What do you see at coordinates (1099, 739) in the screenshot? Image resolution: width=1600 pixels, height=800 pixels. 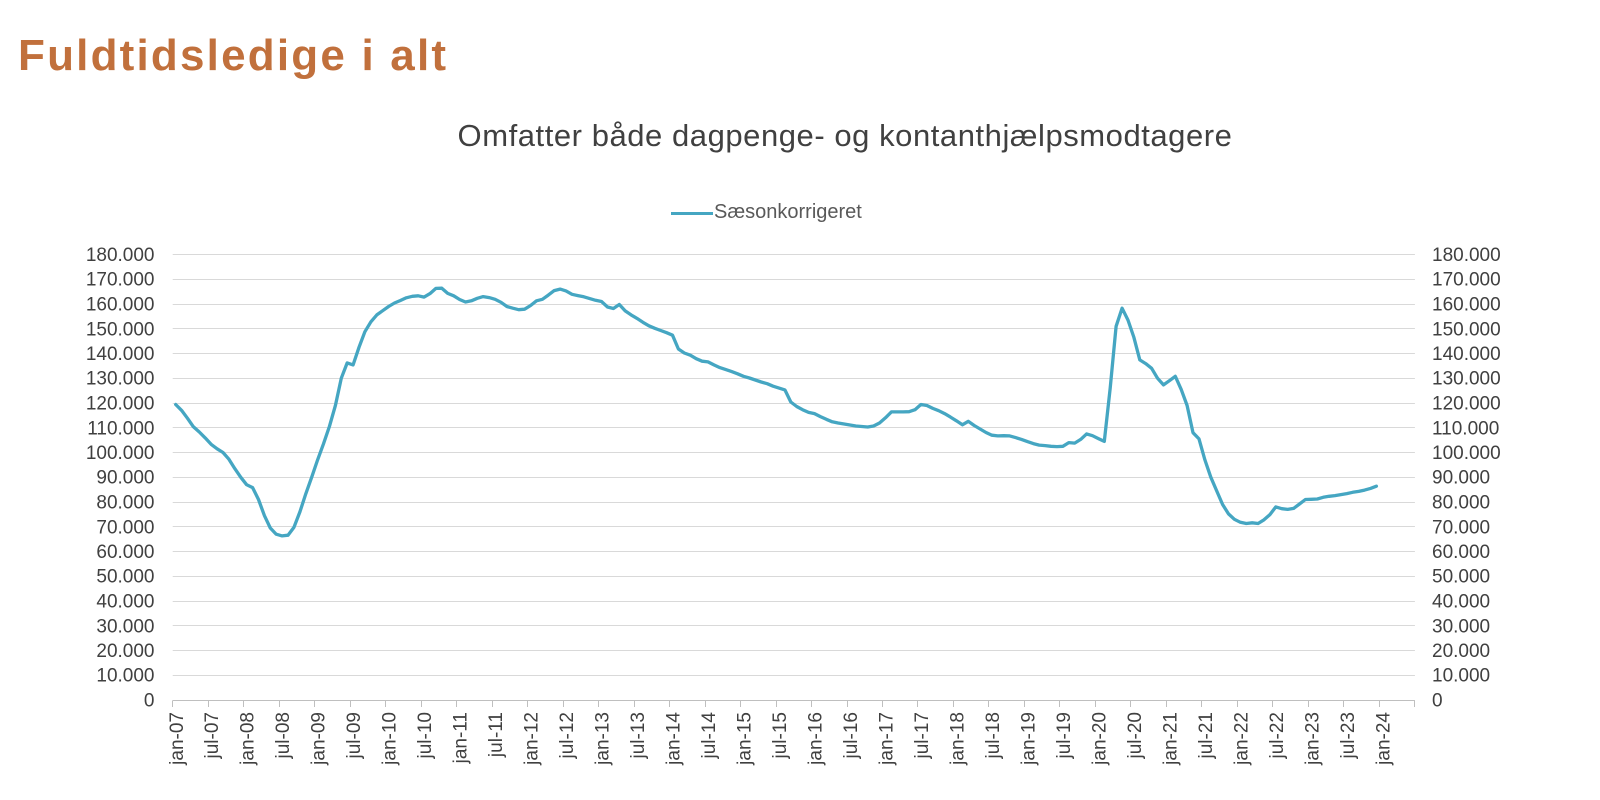 I see `svg-text: jan-20` at bounding box center [1099, 739].